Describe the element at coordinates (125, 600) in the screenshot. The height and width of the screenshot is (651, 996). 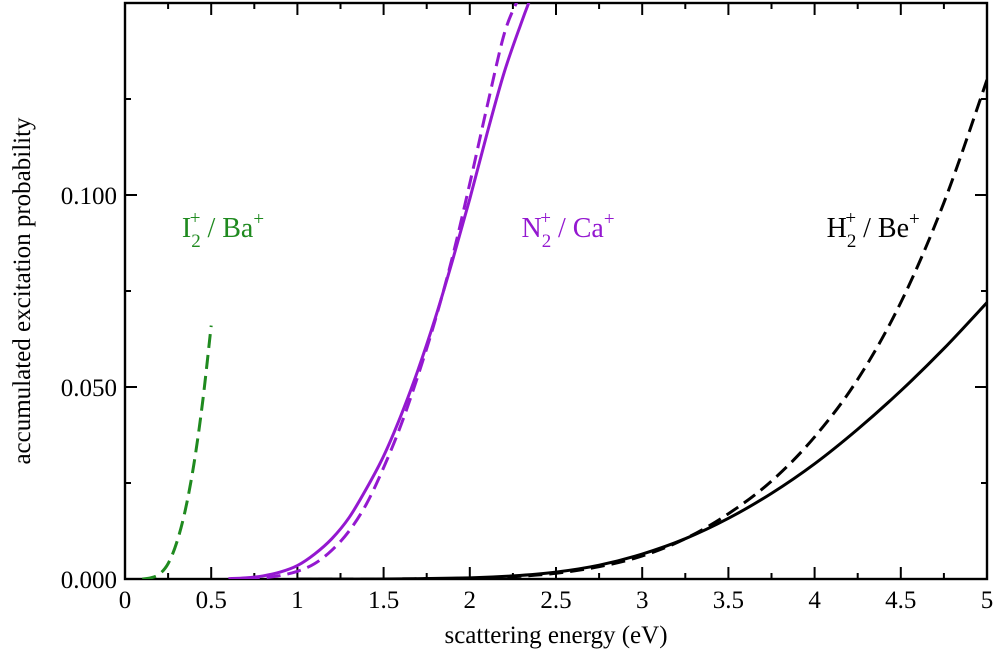
I see `x-tick-label: 0` at that location.